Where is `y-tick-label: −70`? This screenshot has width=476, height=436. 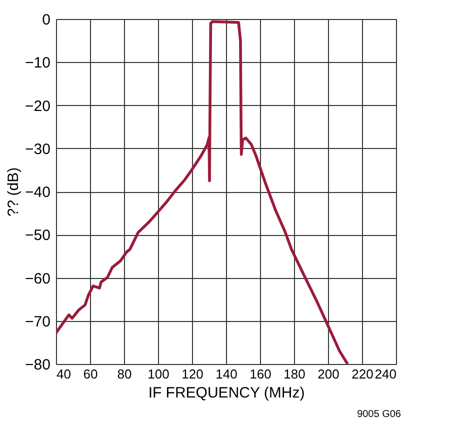
y-tick-label: −70 is located at coordinates (37, 321).